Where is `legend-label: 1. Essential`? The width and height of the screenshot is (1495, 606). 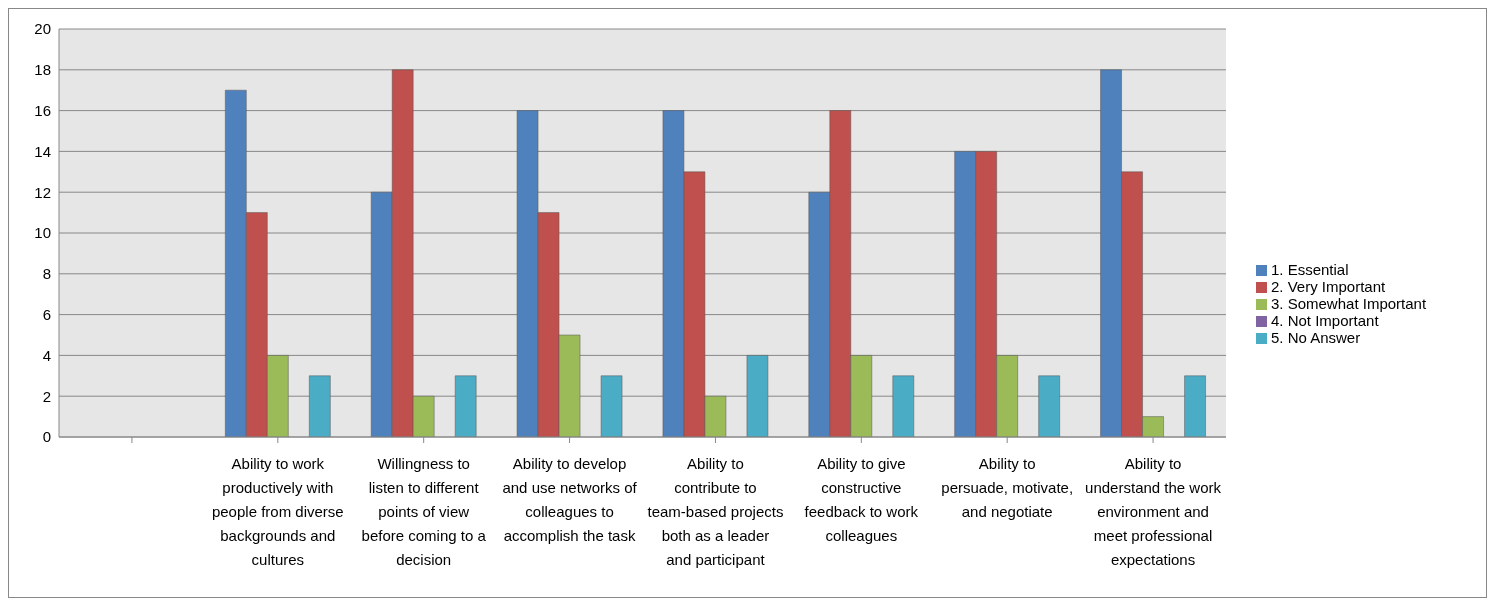
legend-label: 1. Essential is located at coordinates (1310, 269).